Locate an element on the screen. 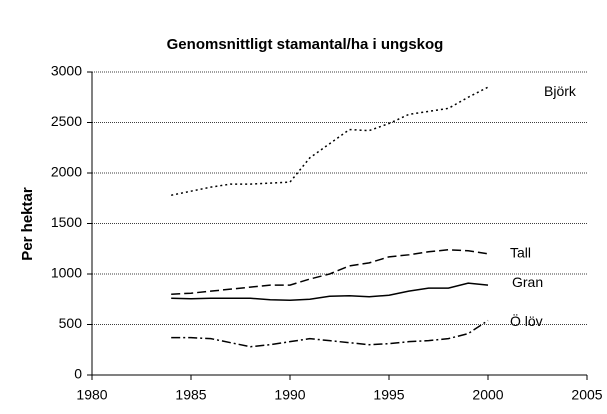 The height and width of the screenshot is (414, 607). series-label: Björk is located at coordinates (560, 91).